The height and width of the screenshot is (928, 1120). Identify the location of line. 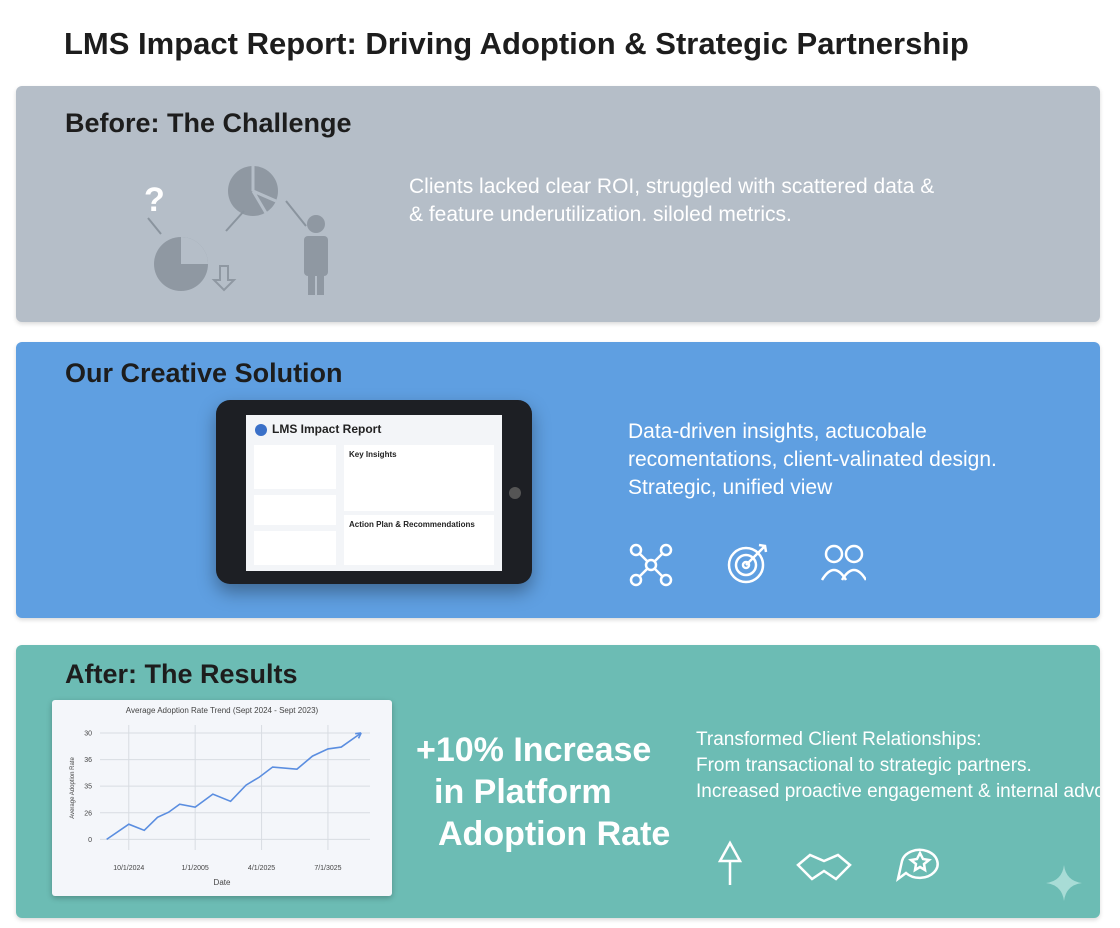
(234, 786).